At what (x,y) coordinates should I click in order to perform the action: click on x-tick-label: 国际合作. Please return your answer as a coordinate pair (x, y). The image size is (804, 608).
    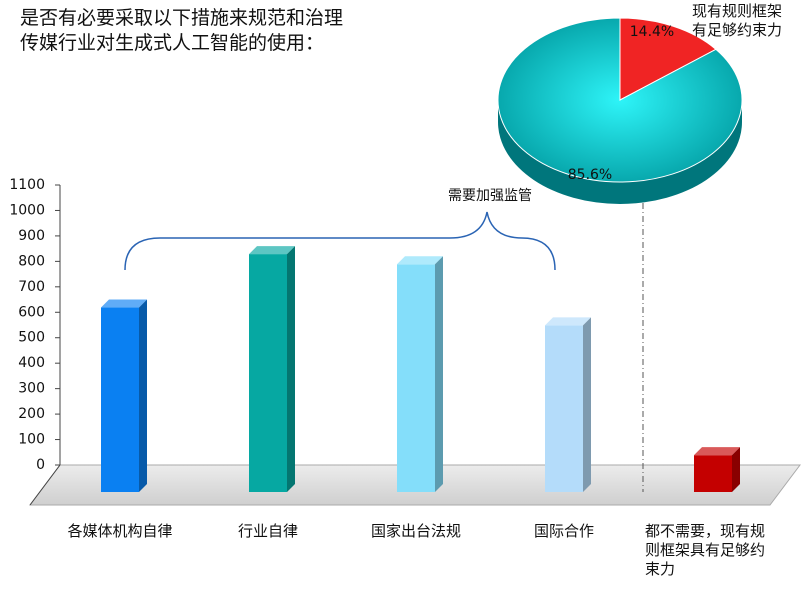
    Looking at the image, I should click on (563, 531).